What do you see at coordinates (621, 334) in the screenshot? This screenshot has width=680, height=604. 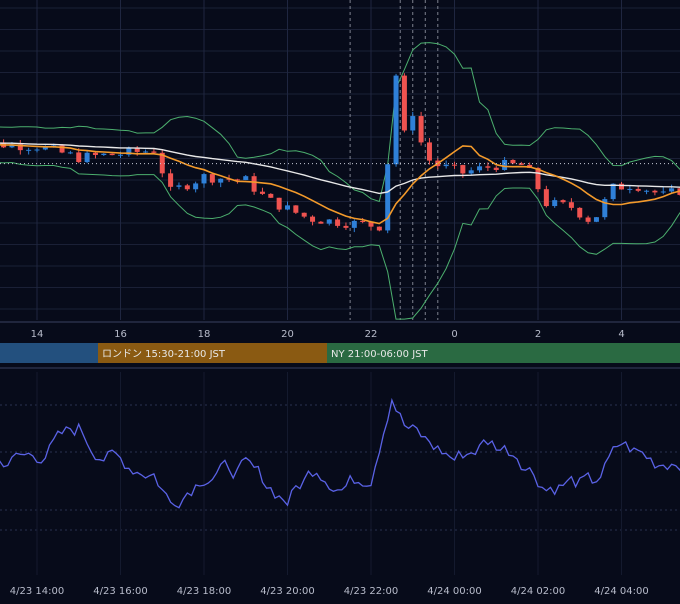 I see `main-x-tick-label: 4` at bounding box center [621, 334].